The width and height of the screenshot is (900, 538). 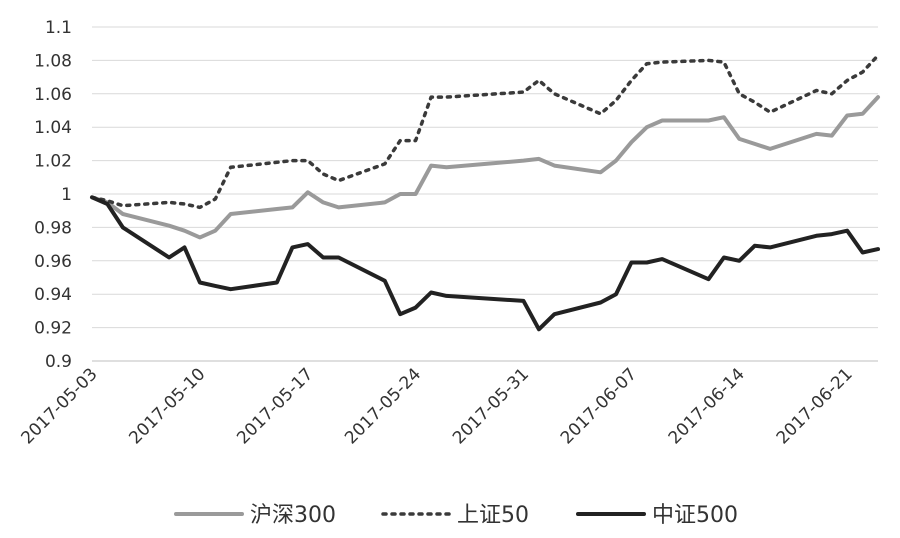 I want to click on y-tick-label: 1, so click(x=66, y=195).